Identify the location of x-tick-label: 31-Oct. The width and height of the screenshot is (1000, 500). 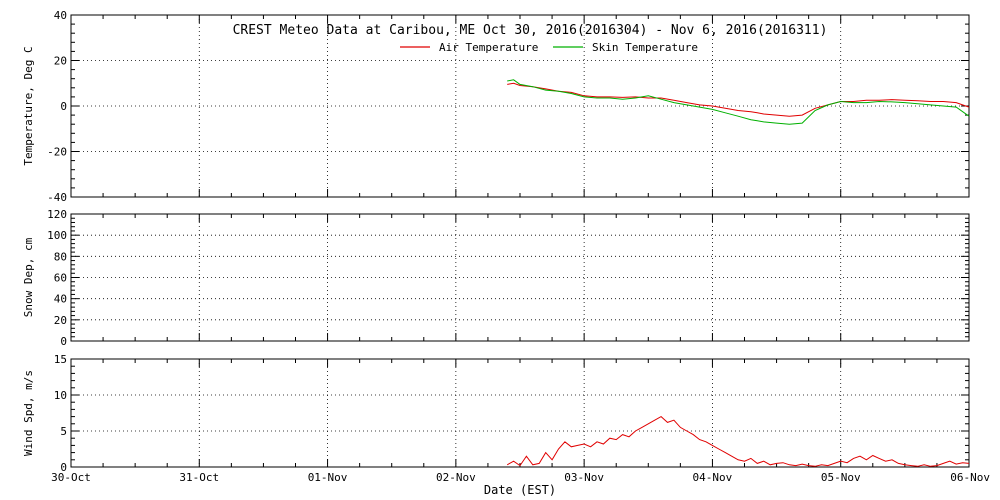
(199, 477).